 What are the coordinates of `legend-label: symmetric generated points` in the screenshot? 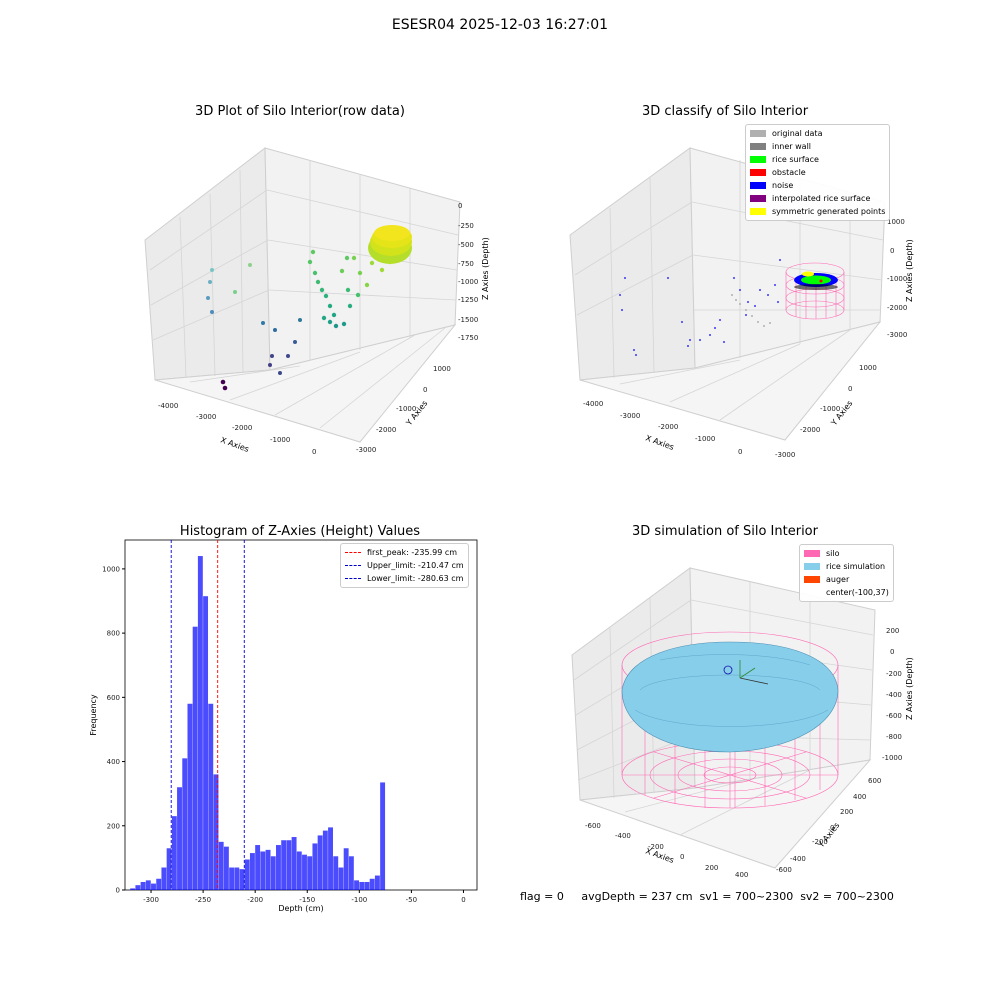 It's located at (829, 211).